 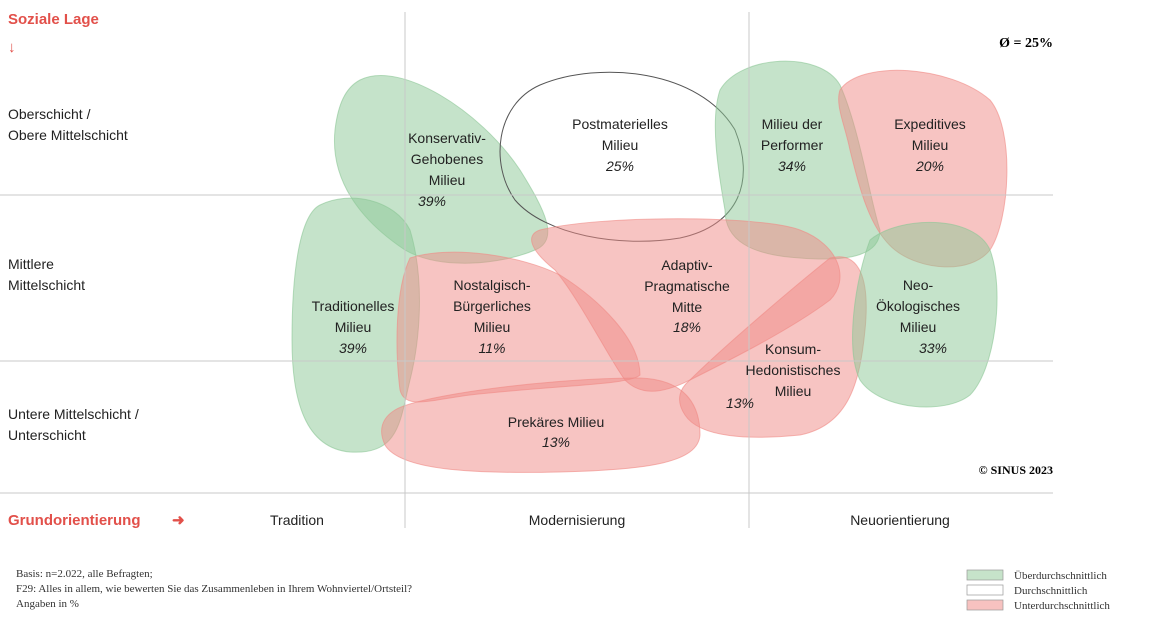 I want to click on row-label: Oberschicht /, so click(x=49, y=114).